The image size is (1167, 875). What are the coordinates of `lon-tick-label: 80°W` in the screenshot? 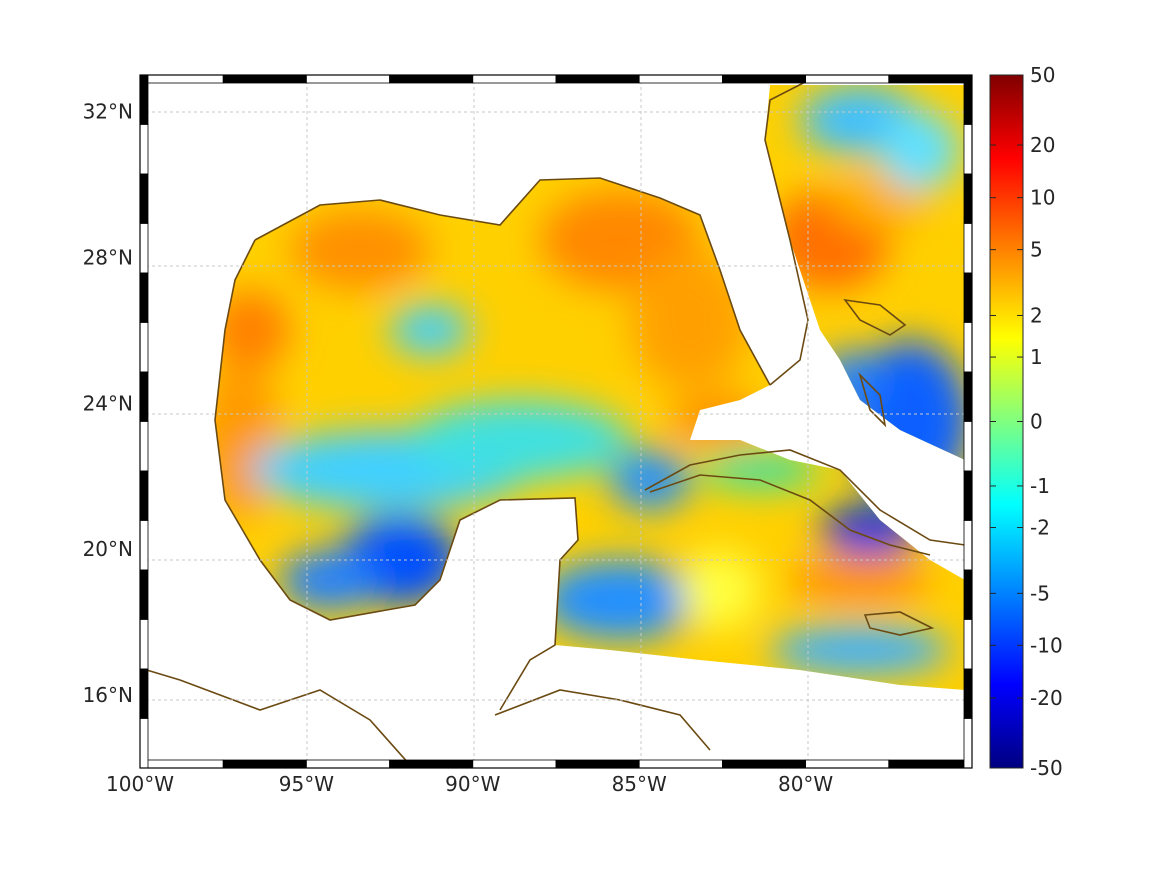 It's located at (805, 784).